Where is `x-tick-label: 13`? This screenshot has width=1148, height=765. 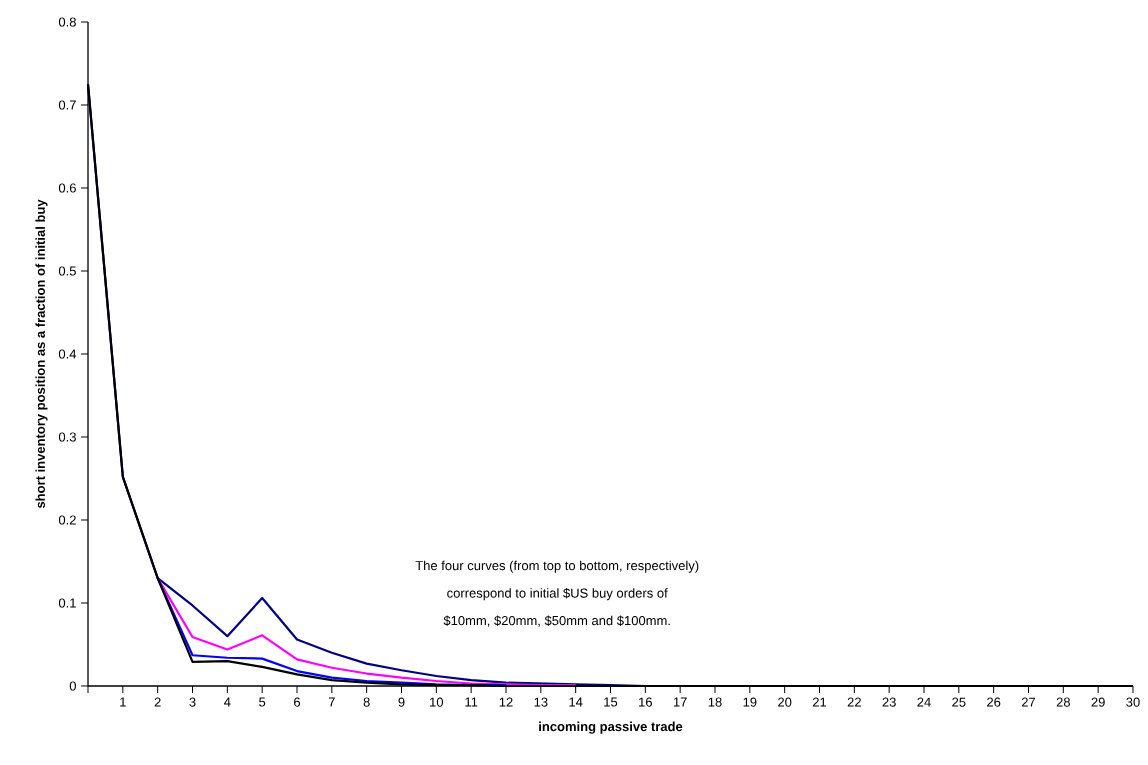
x-tick-label: 13 is located at coordinates (541, 702).